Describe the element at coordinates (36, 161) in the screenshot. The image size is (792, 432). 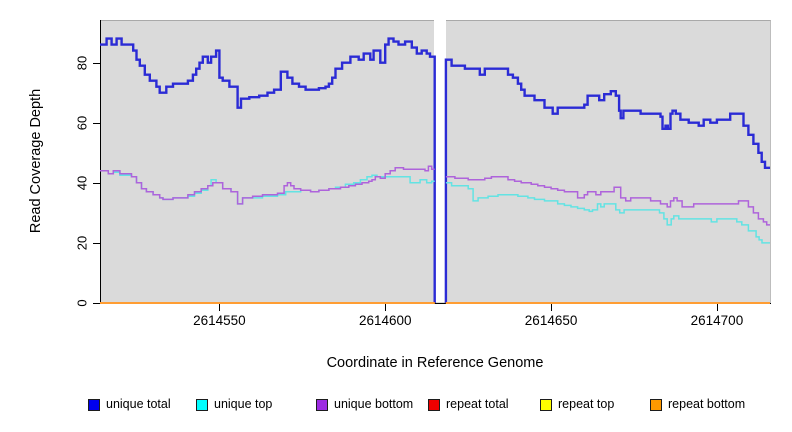
I see `y-axis-title: Read Coverage Depth` at that location.